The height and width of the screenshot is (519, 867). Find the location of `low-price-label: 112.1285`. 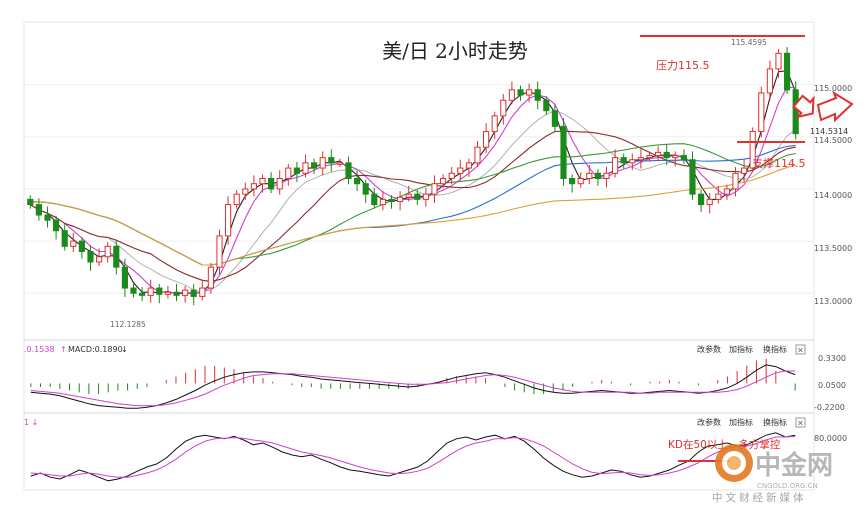

low-price-label: 112.1285 is located at coordinates (128, 324).